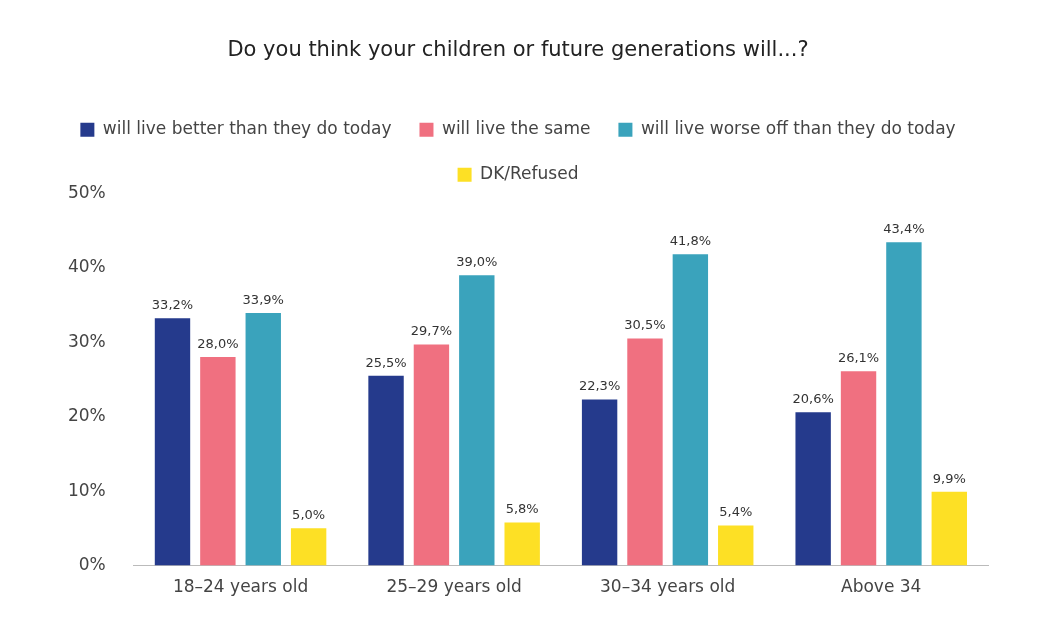  I want to click on data-label: 22,3%, so click(599, 386).